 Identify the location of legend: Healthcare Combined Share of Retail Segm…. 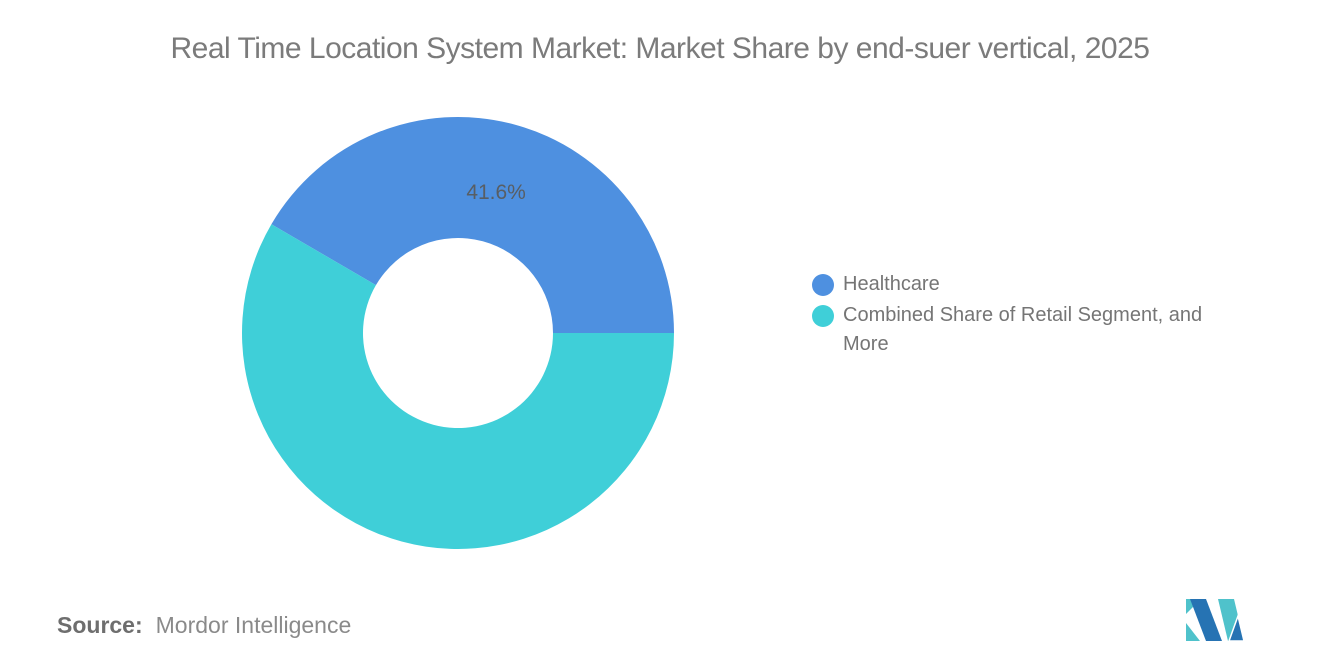
(1028, 315).